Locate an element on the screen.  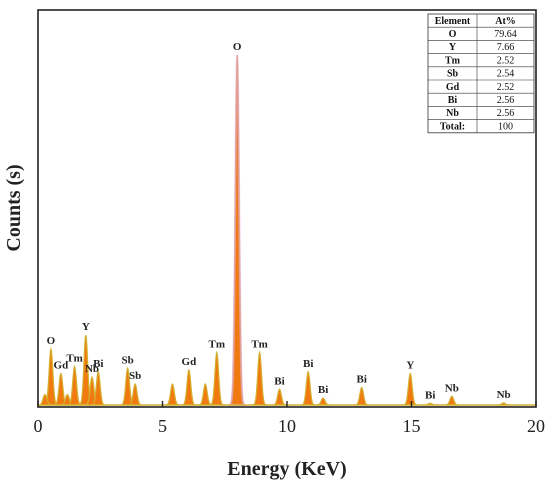
table-cell: Bi is located at coordinates (453, 100).